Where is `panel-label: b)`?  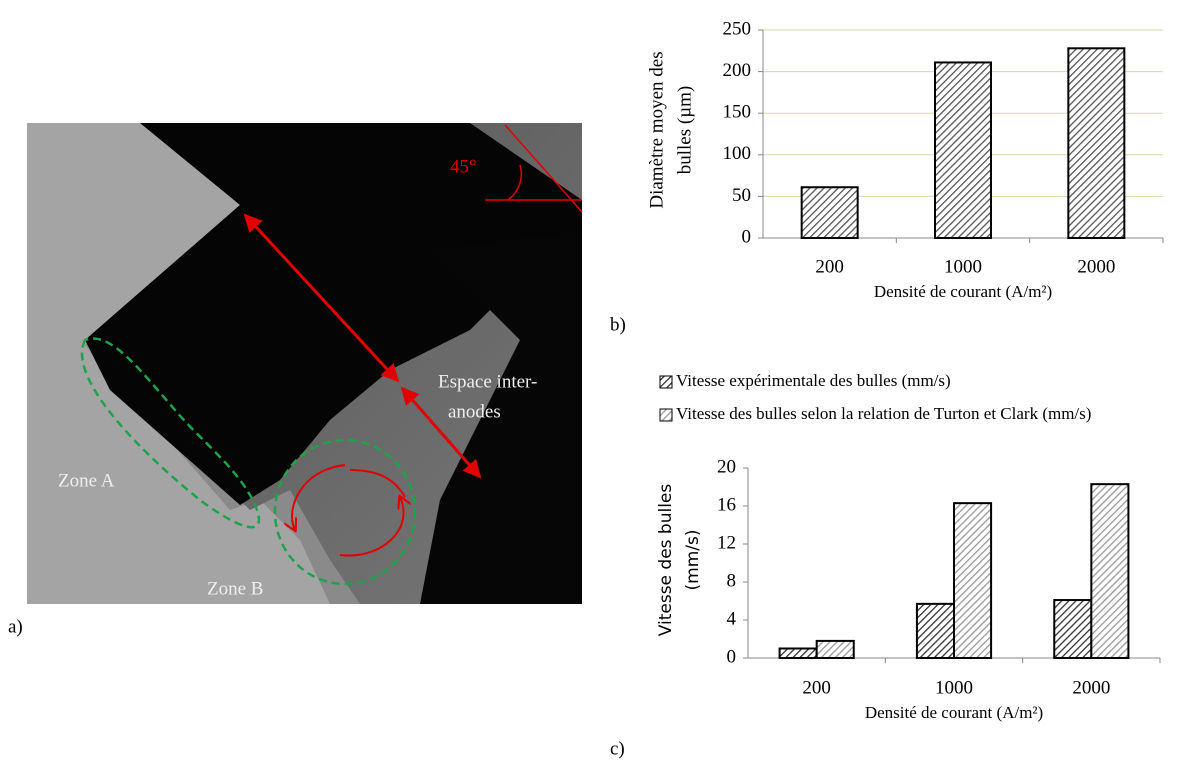
panel-label: b) is located at coordinates (618, 324).